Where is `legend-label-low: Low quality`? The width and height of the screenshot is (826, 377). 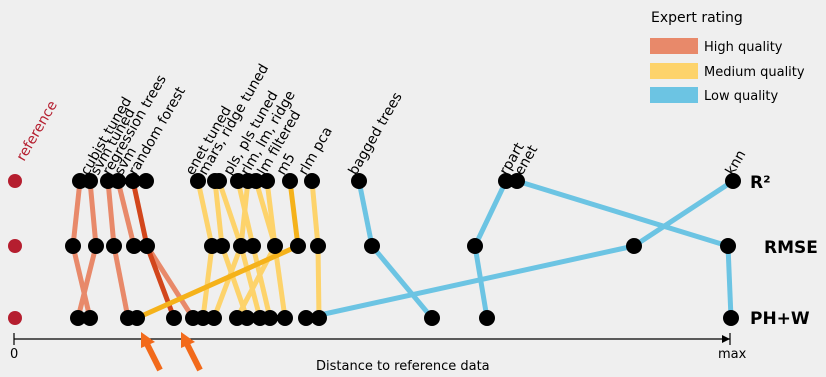 legend-label-low: Low quality is located at coordinates (741, 96).